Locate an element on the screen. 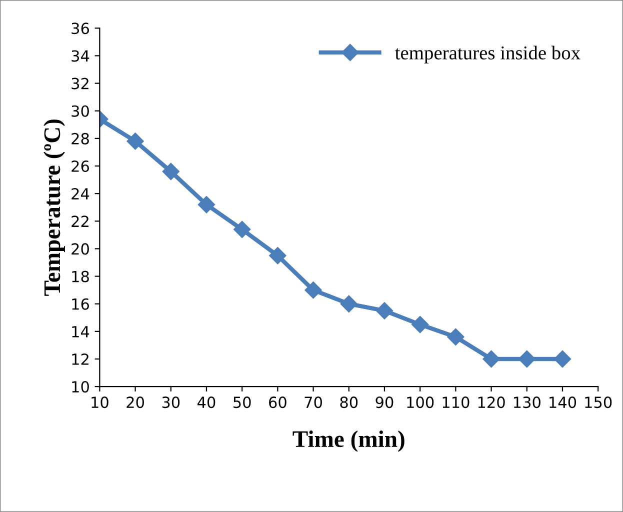  y-axis-title: Temperature (ºC) is located at coordinates (54, 208).